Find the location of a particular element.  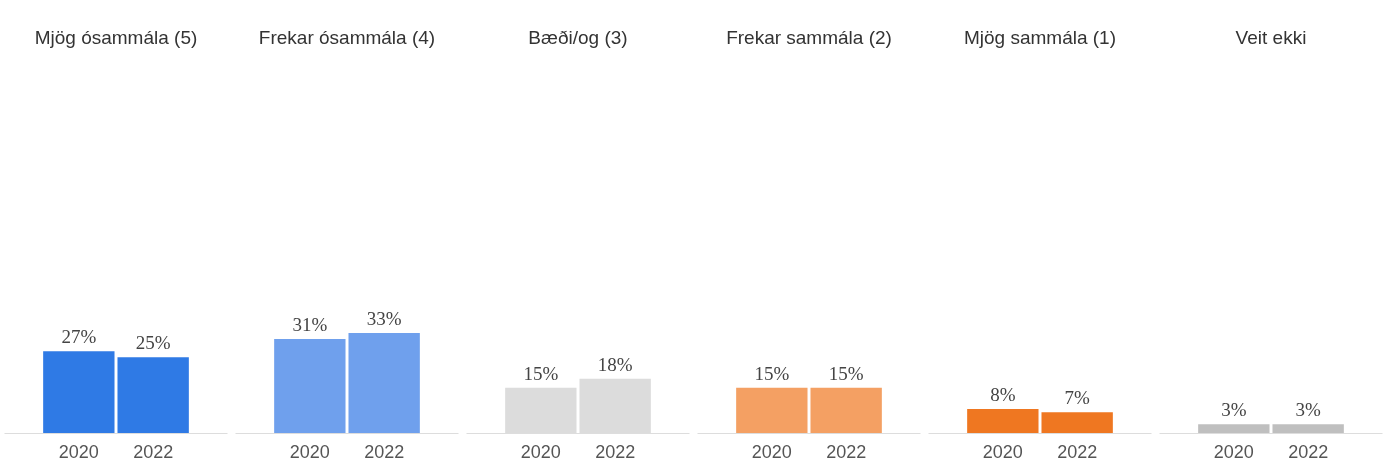

chart-title: Mjög sammála (1) is located at coordinates (1040, 37).